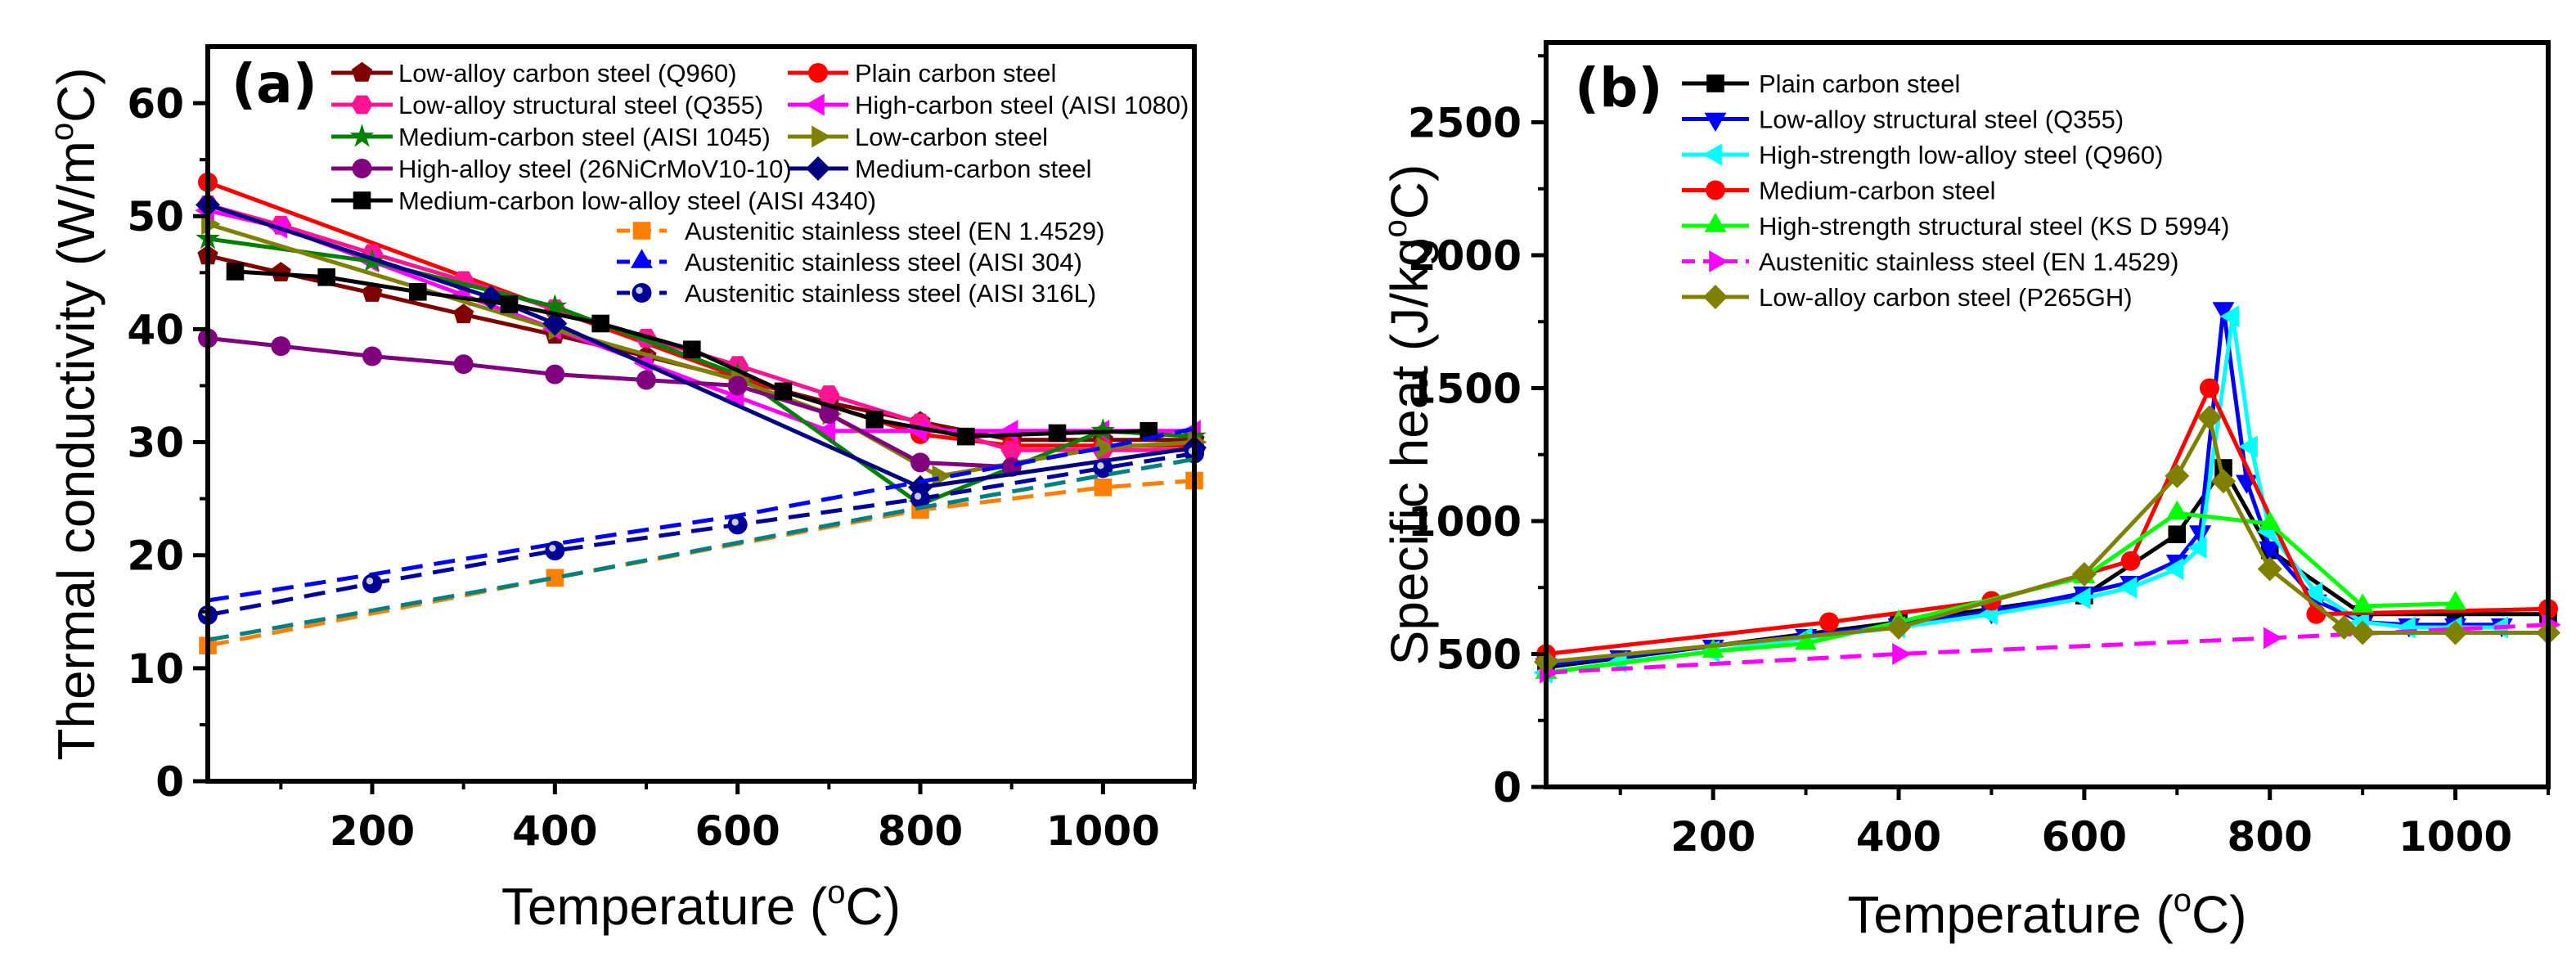 This screenshot has width=2576, height=971. I want to click on x-tick-label: 600, so click(2084, 837).